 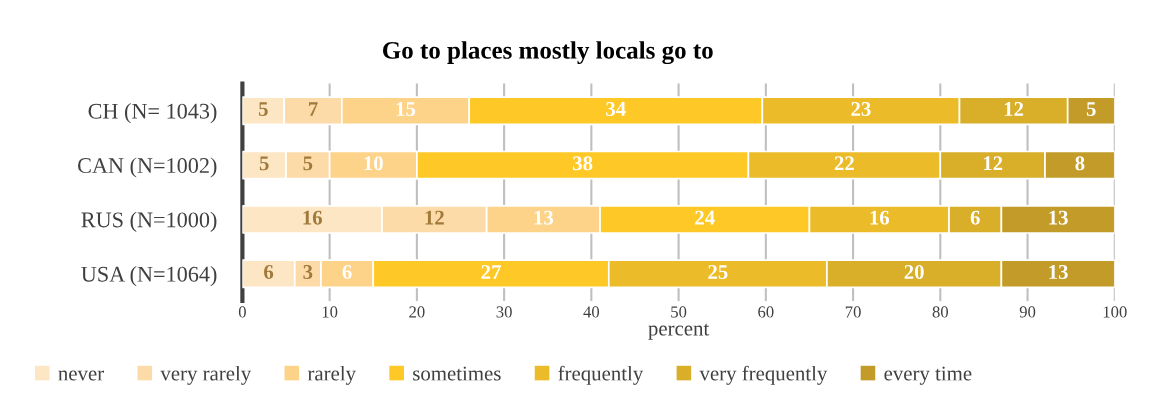 What do you see at coordinates (504, 312) in the screenshot?
I see `x-tick-label: 30` at bounding box center [504, 312].